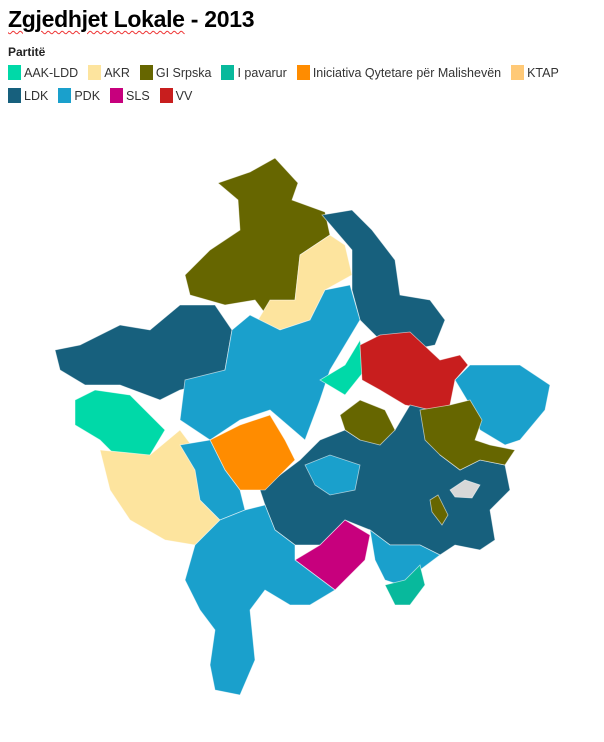 Image resolution: width=604 pixels, height=742 pixels. I want to click on legend-label: AAK-LDD, so click(51, 72).